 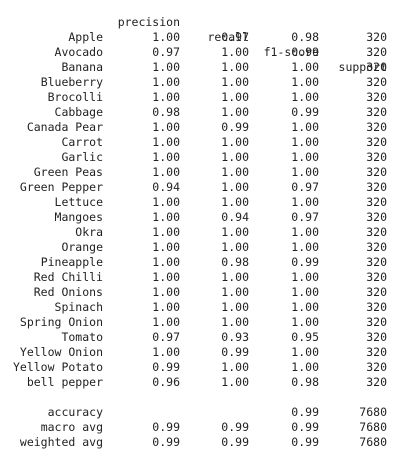 I want to click on recall-value: 0.94, so click(x=235, y=217).